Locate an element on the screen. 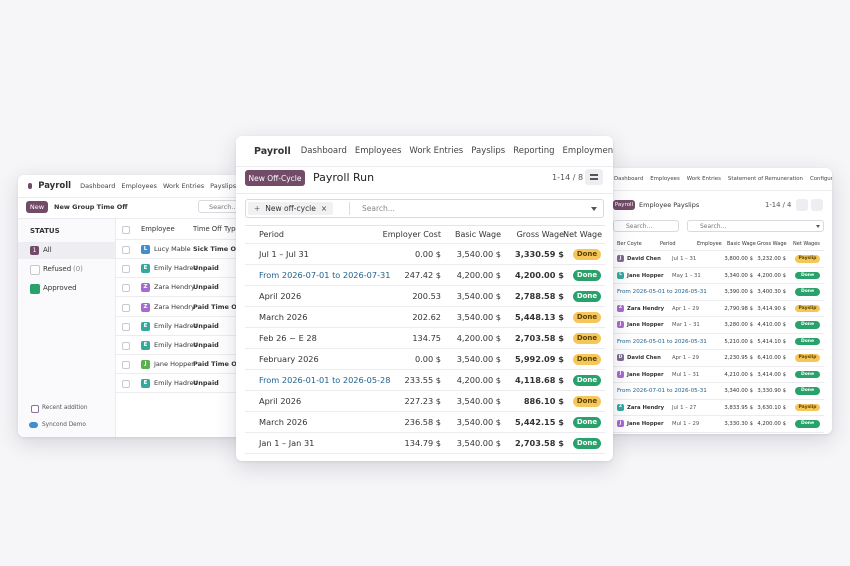  nav-item: Reporting is located at coordinates (534, 151).